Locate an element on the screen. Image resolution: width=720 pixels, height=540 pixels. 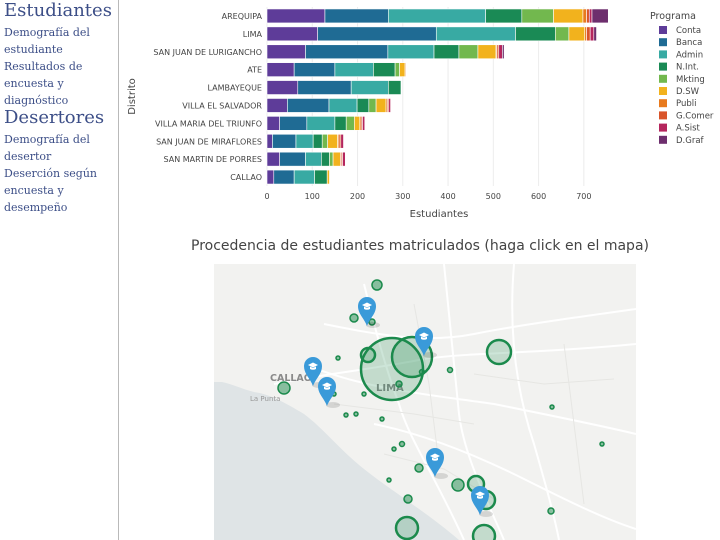
legend-entry: Admin is located at coordinates (689, 55).